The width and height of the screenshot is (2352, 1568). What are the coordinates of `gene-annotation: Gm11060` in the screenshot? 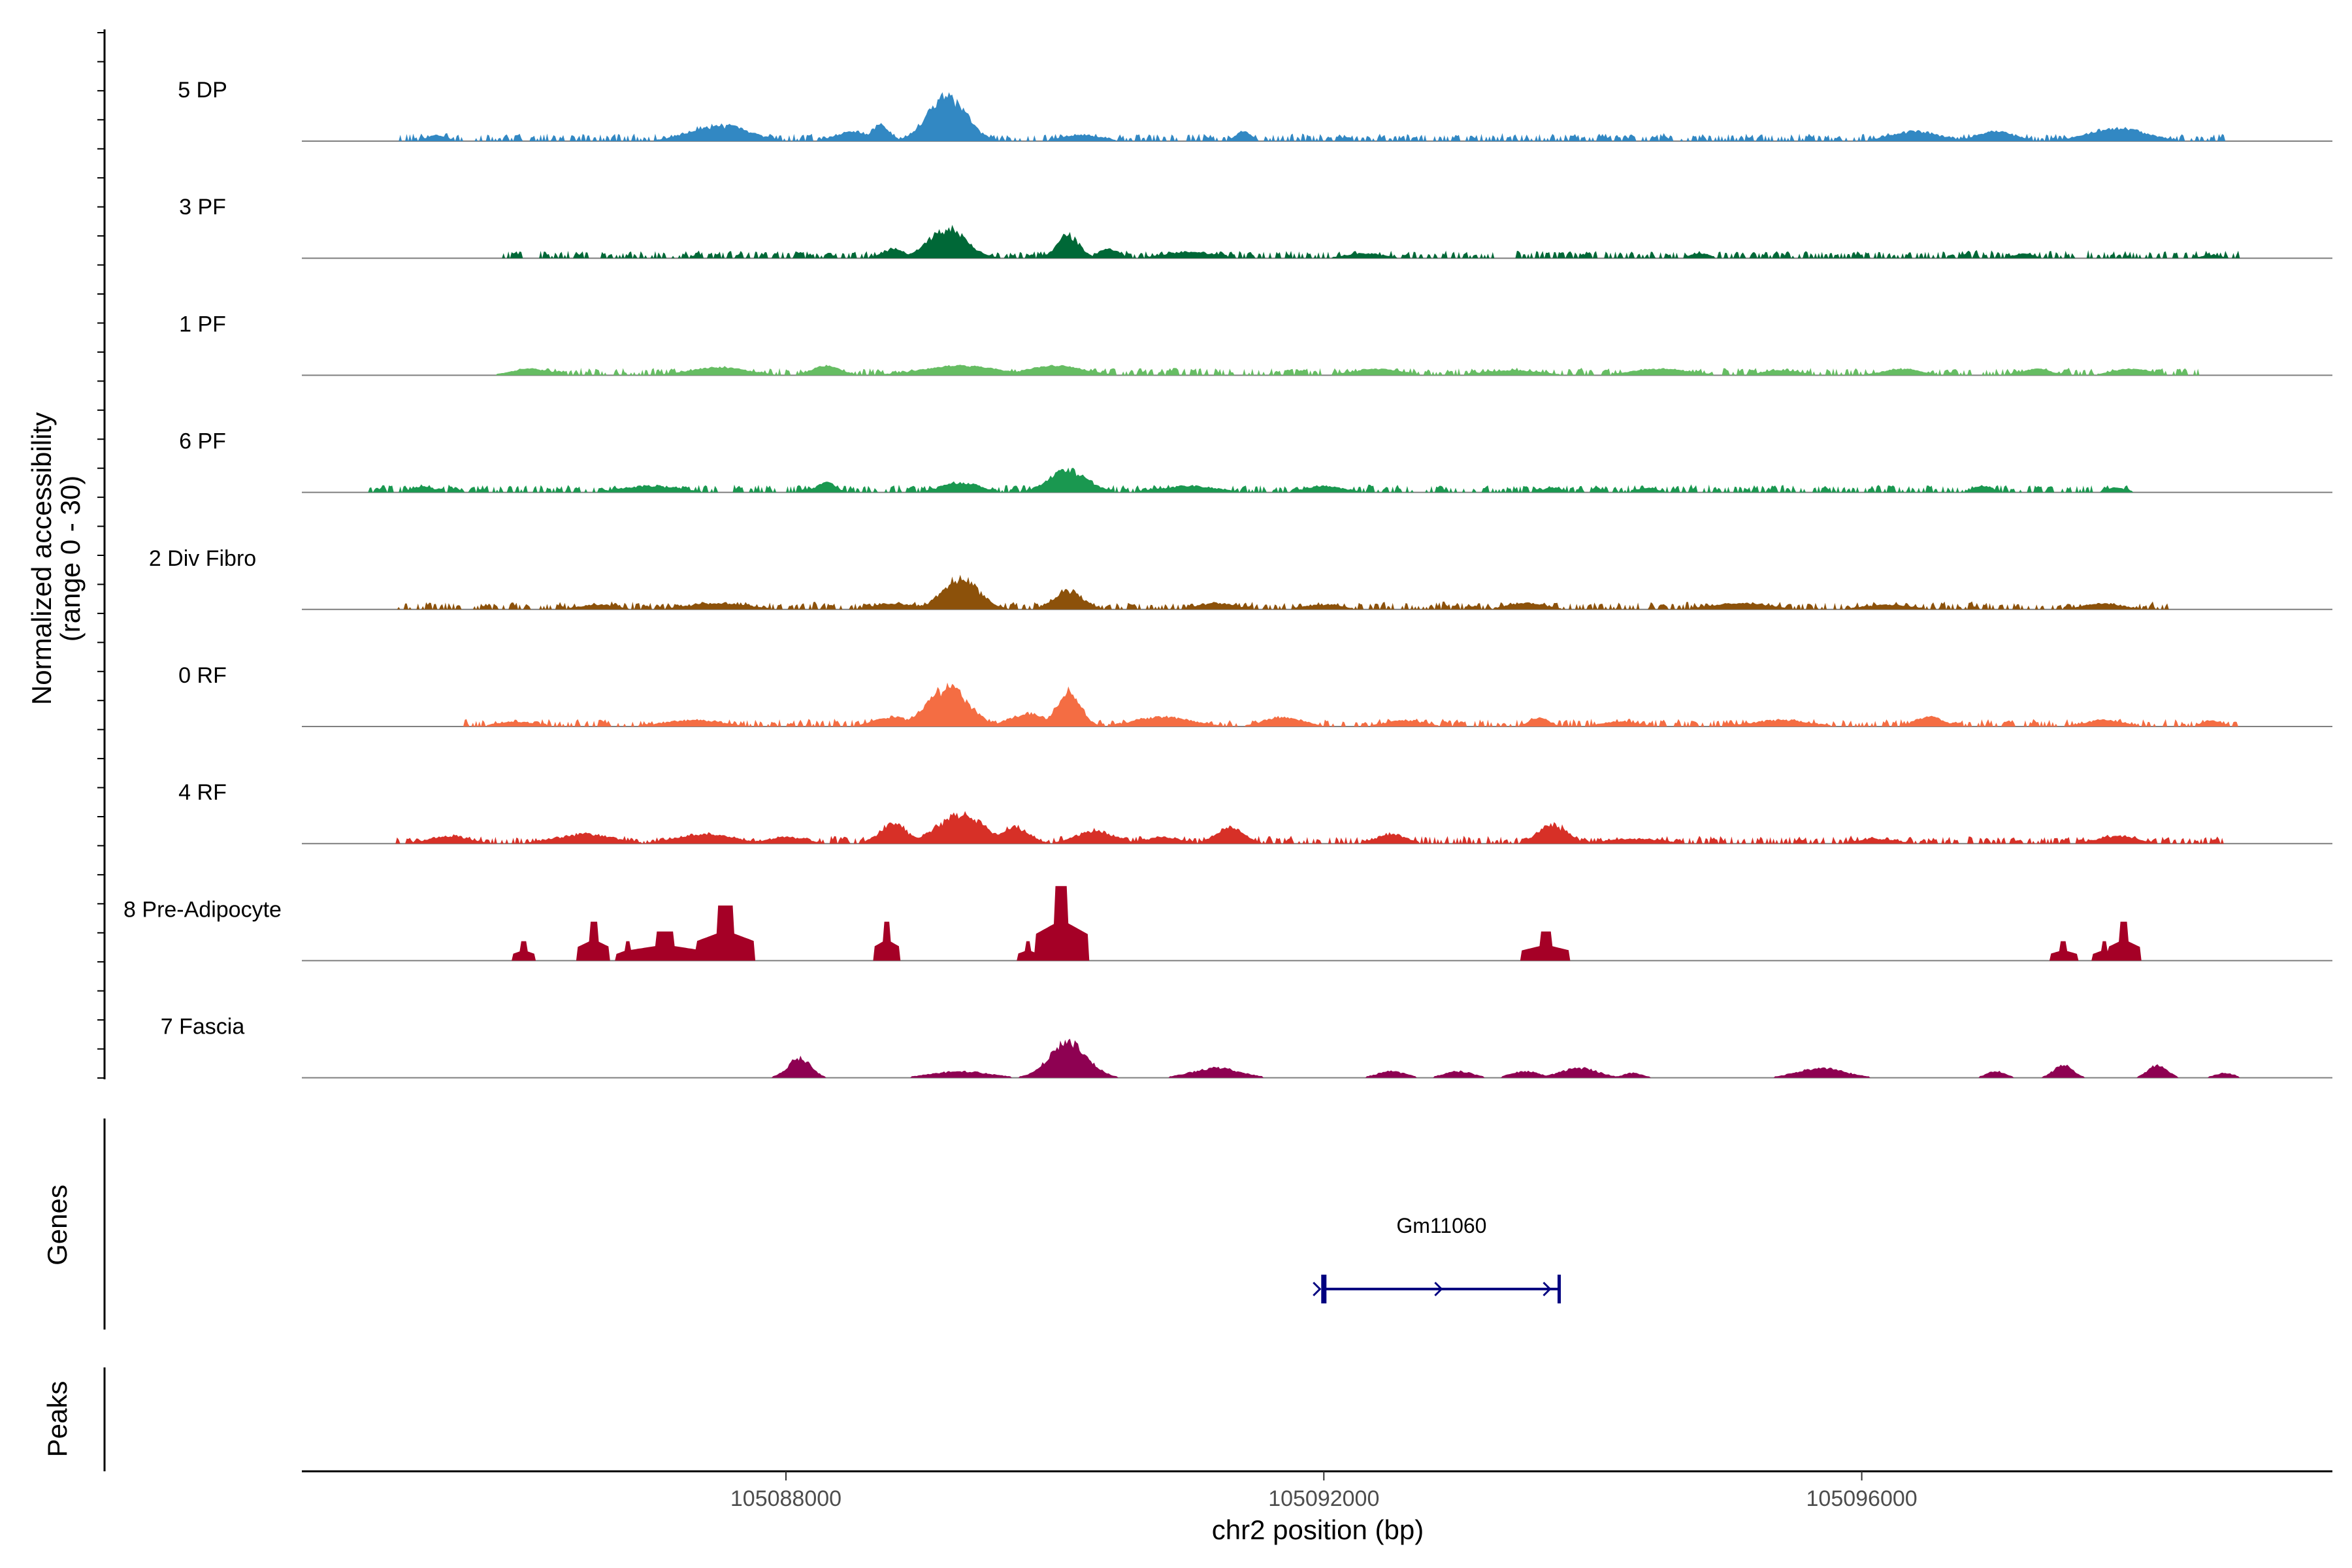 It's located at (1437, 1258).